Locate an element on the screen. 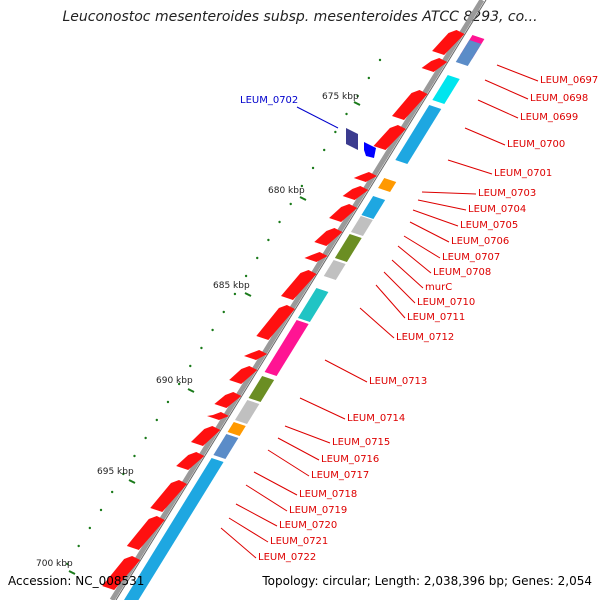  ruler-label: 685 kbp is located at coordinates (231, 286).